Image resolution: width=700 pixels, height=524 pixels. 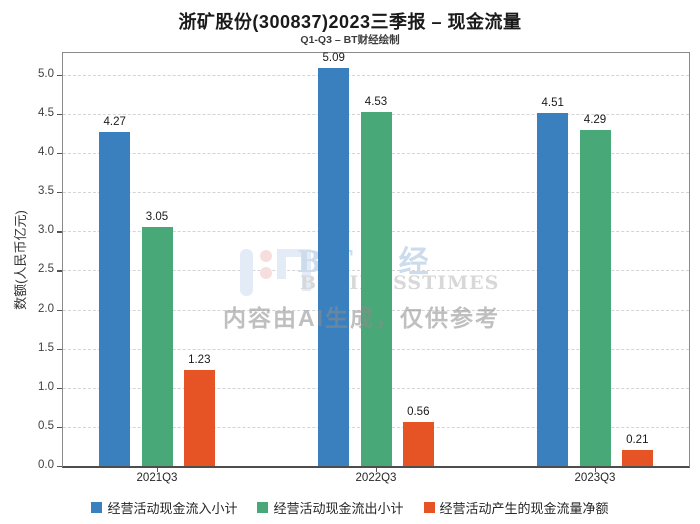 I want to click on bt-logo-icon, so click(x=275, y=268).